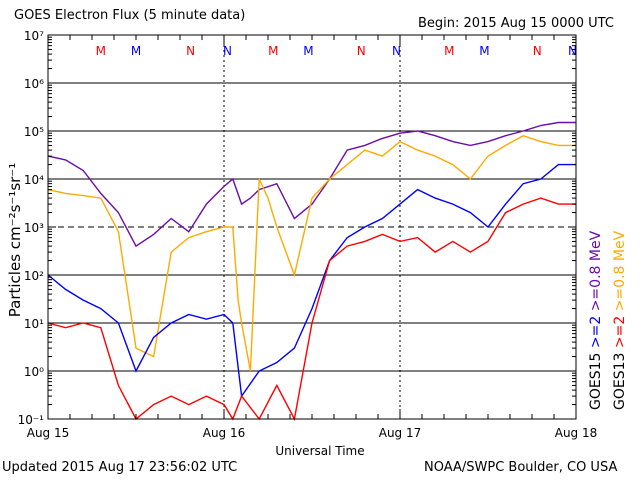 This screenshot has width=640, height=480. I want to click on y-tick-label: 10⁰, so click(34, 372).